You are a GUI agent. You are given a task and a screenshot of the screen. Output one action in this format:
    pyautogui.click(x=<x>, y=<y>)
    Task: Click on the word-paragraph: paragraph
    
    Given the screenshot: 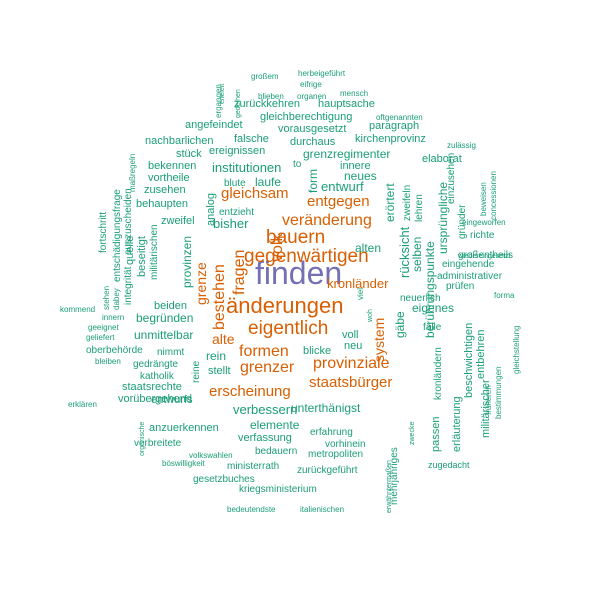 What is the action you would take?
    pyautogui.click(x=394, y=125)
    